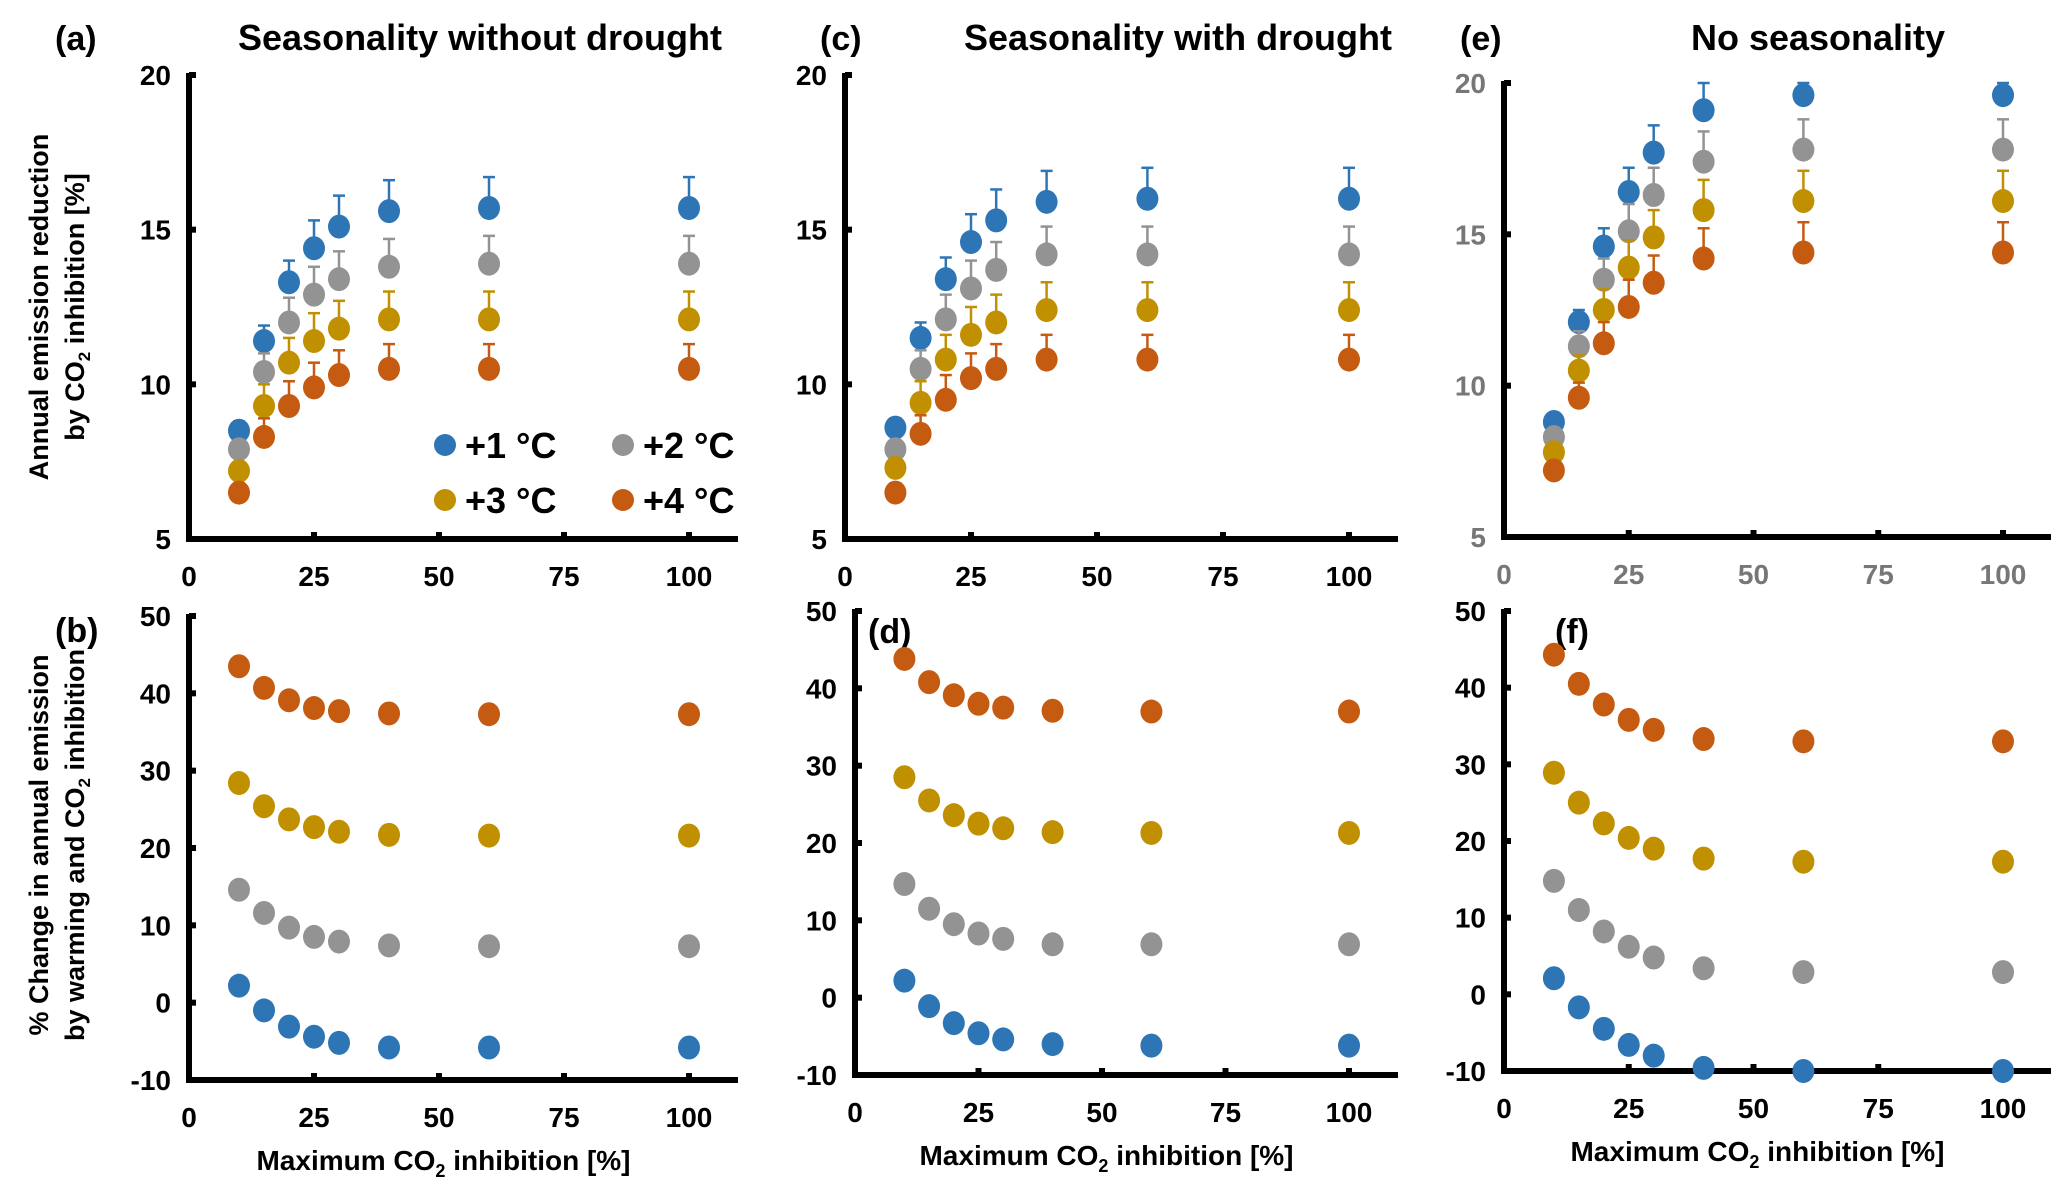 This screenshot has width=2067, height=1197. What do you see at coordinates (443, 1163) in the screenshot?
I see `x-axis-label: Maximum CO2 inhibition [%]` at bounding box center [443, 1163].